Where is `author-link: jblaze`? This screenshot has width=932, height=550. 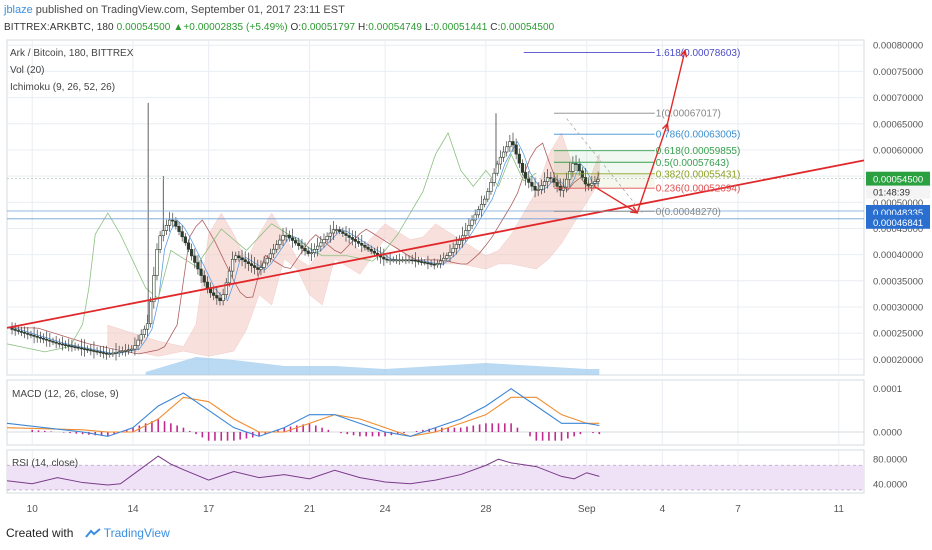
author-link: jblaze is located at coordinates (18, 10).